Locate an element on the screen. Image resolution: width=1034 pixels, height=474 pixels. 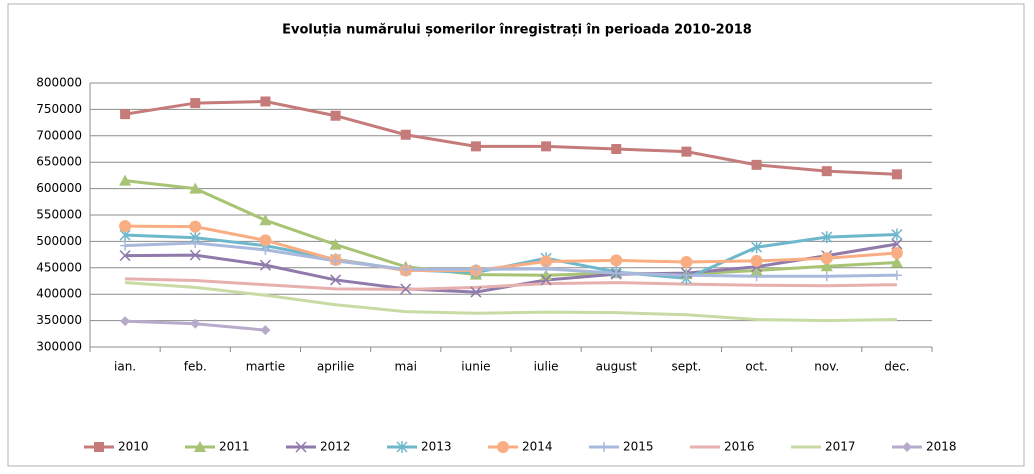
legend-label: 2013 is located at coordinates (436, 447).